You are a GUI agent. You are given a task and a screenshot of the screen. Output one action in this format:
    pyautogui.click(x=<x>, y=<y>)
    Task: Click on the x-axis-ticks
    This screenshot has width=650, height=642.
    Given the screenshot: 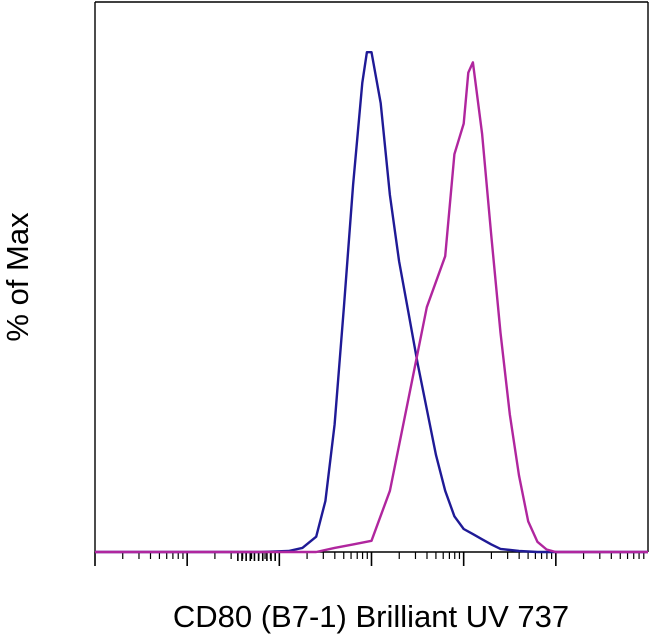 What is the action you would take?
    pyautogui.click(x=369, y=559)
    